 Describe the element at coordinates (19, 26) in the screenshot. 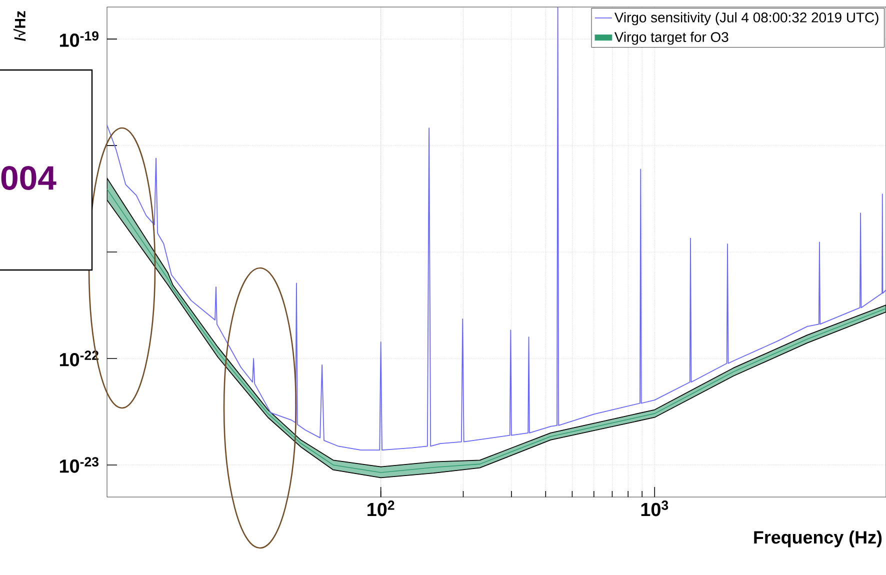

I see `y-axis-title: /√Hz` at that location.